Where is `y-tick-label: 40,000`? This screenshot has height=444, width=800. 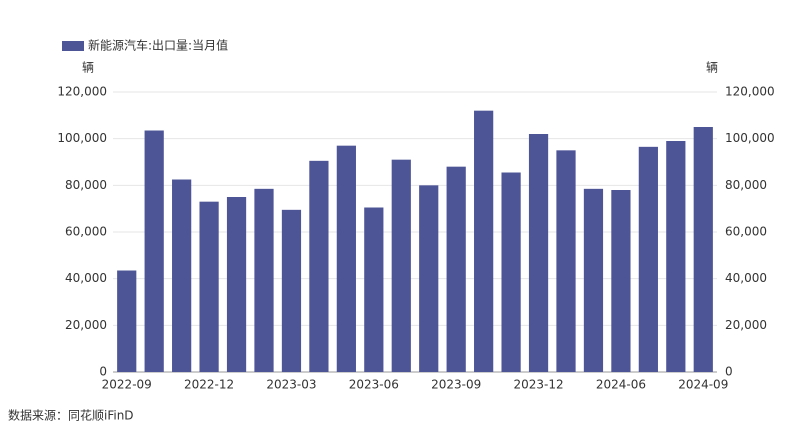 y-tick-label: 40,000 is located at coordinates (86, 278).